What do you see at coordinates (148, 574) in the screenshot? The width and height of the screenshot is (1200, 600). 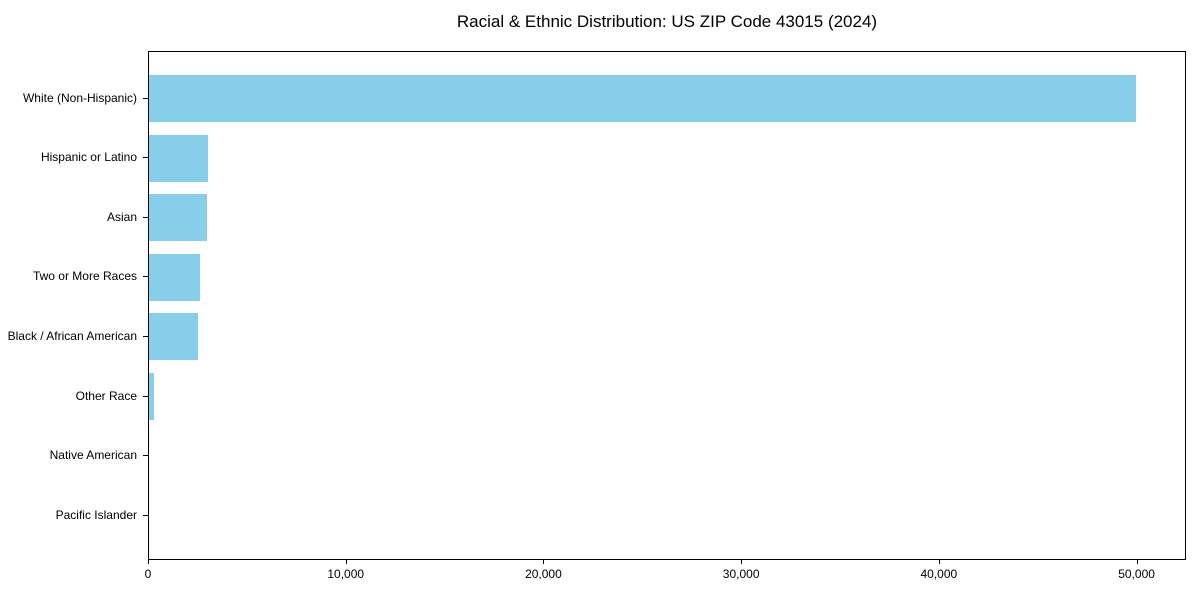 I see `x-tick-label-0: 0` at bounding box center [148, 574].